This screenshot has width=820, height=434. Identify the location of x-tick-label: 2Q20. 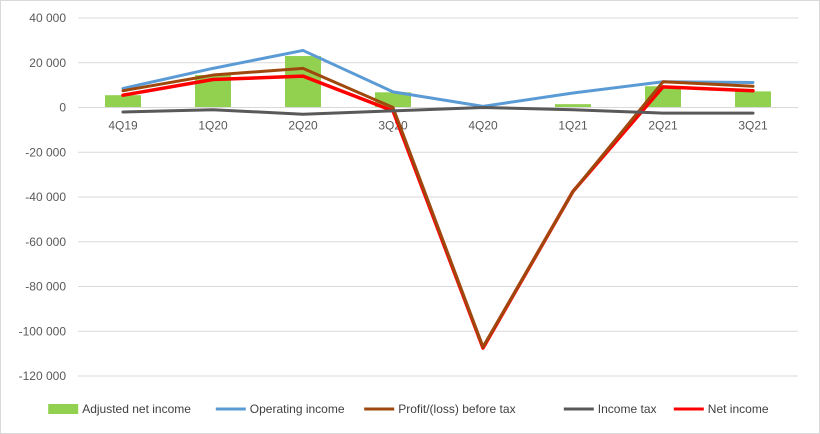
(303, 126).